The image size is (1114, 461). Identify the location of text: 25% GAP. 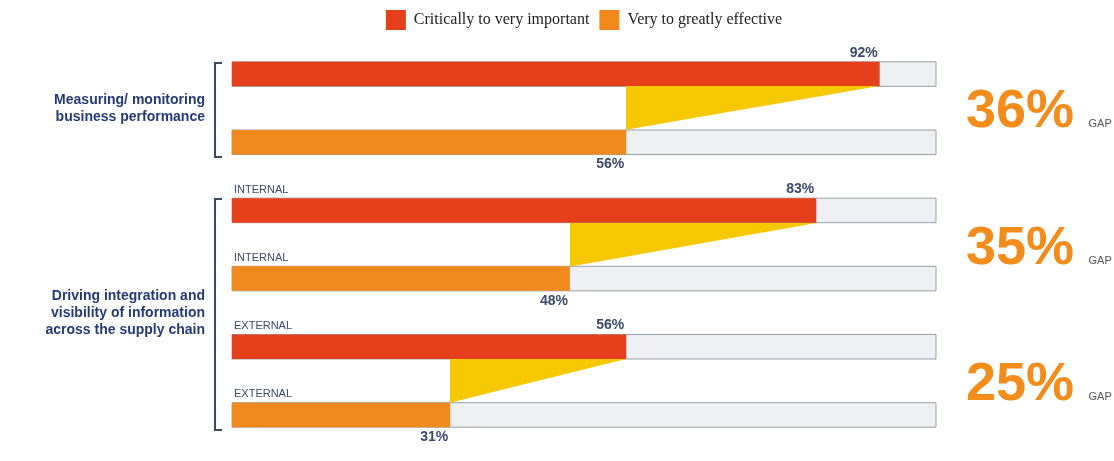
(1039, 380).